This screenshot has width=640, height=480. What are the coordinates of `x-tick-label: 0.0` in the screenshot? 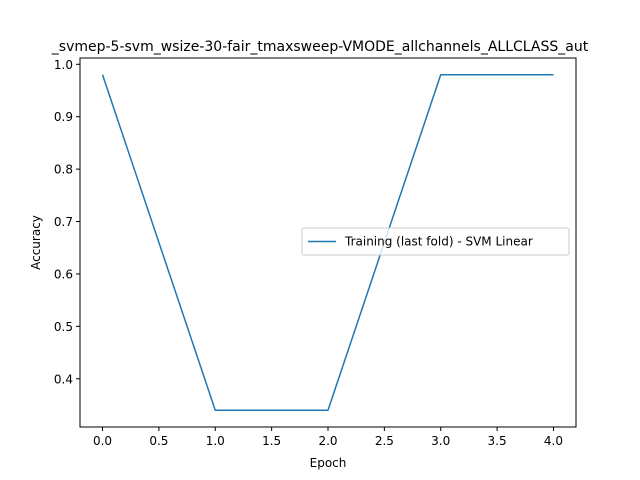 It's located at (102, 441).